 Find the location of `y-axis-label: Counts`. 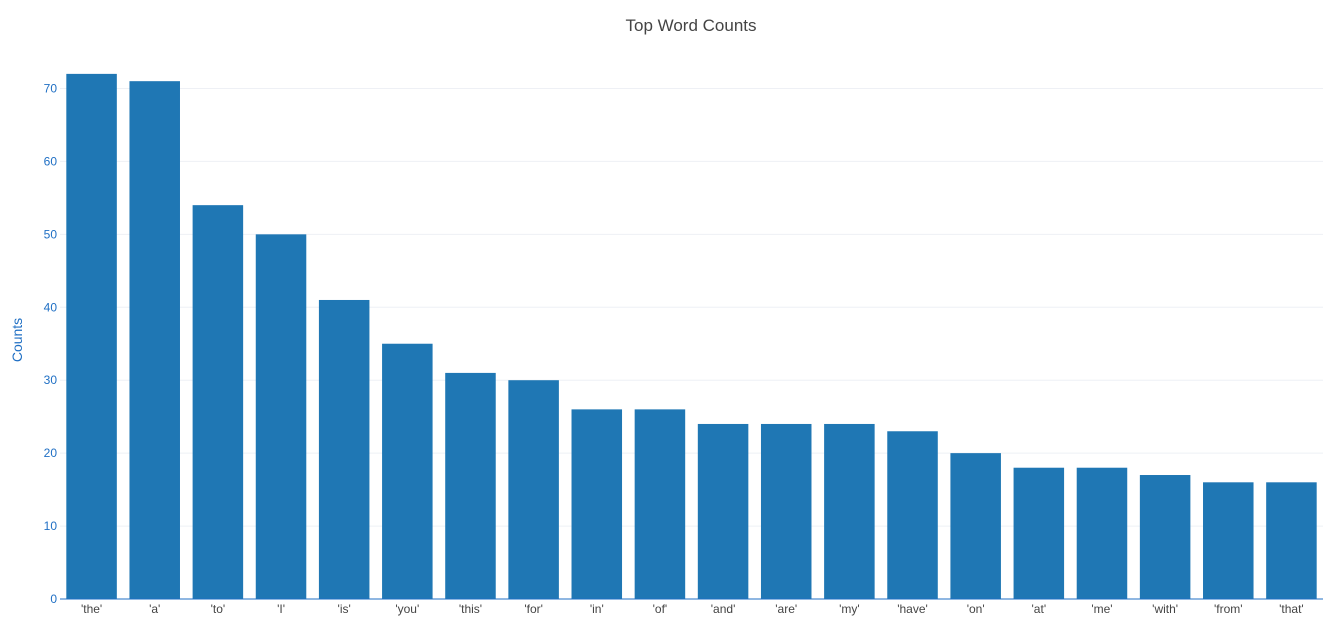

y-axis-label: Counts is located at coordinates (17, 340).